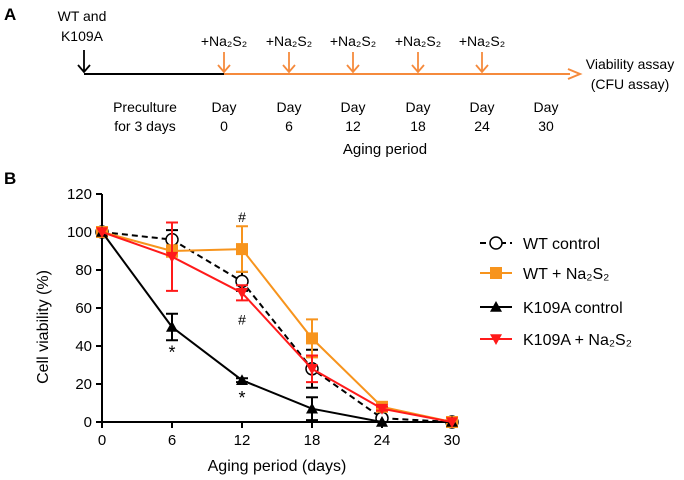  What do you see at coordinates (353, 126) in the screenshot?
I see `day-number: 12` at bounding box center [353, 126].